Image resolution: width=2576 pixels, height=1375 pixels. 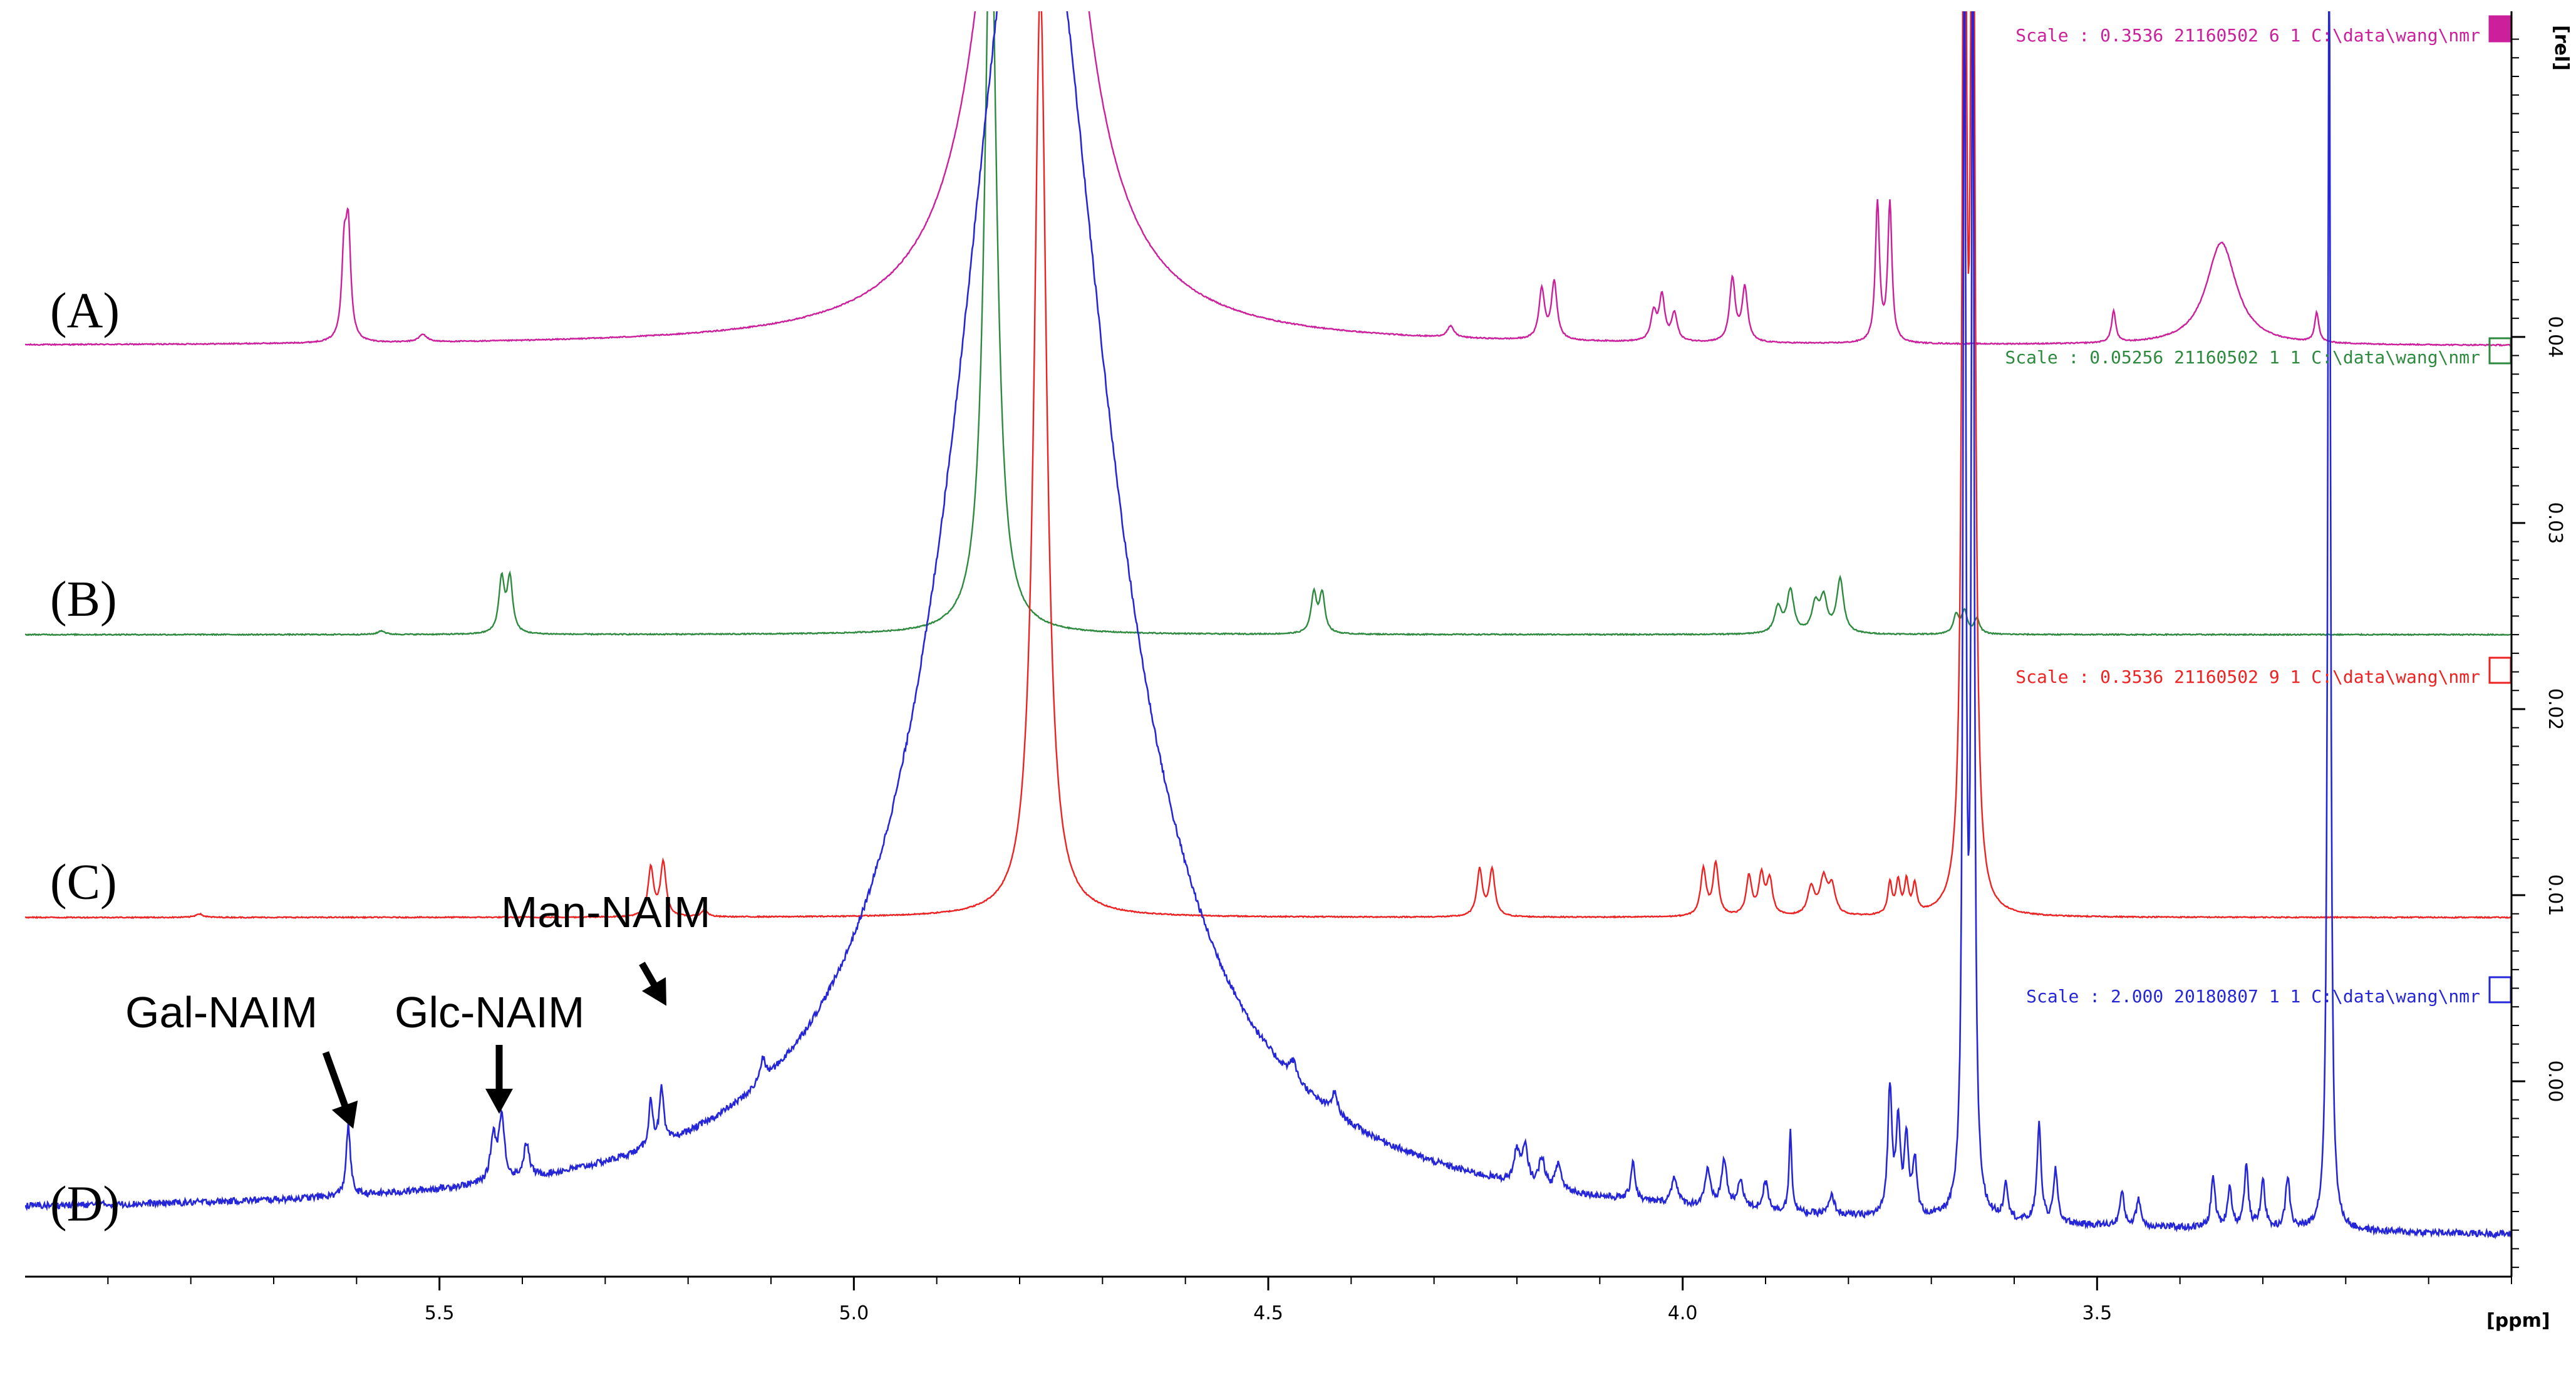 What do you see at coordinates (85, 758) in the screenshot?
I see `panel-labels: (A) (B) (C) (D)` at bounding box center [85, 758].